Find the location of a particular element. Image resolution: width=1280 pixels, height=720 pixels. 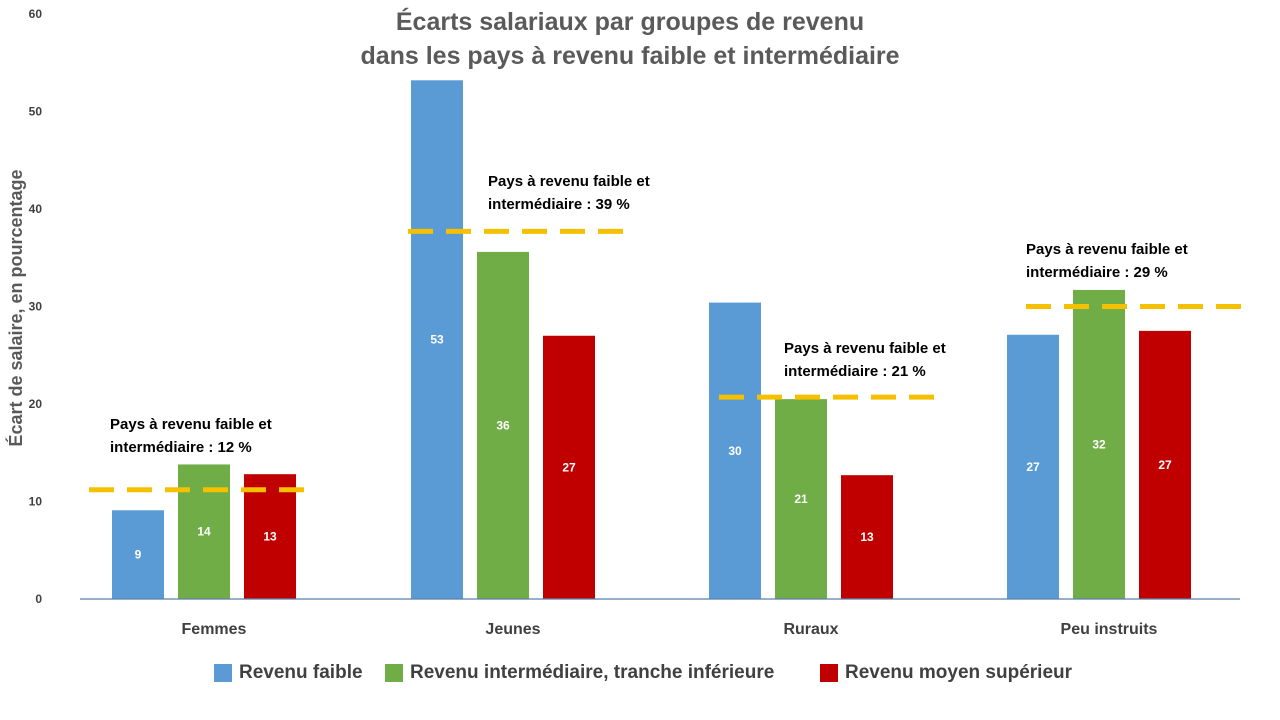

y-axis-label: Écart de salaire, en pourcentage is located at coordinates (15, 307).